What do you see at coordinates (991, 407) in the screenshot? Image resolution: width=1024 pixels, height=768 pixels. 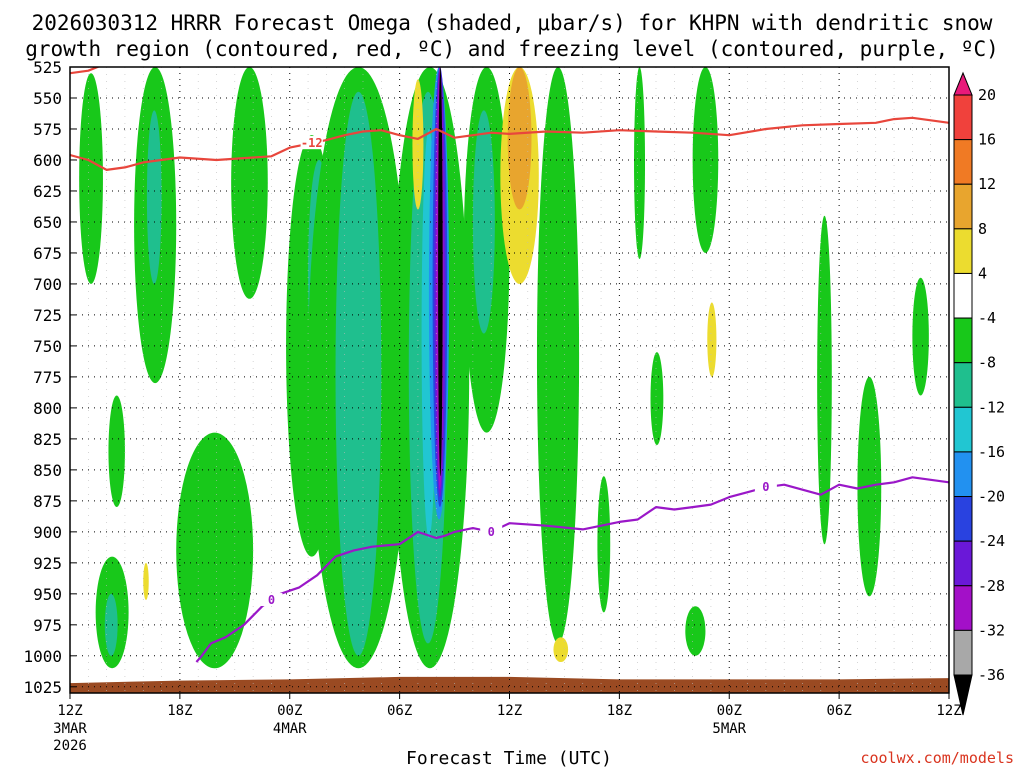 I see `colorbar-label: -12` at bounding box center [991, 407].